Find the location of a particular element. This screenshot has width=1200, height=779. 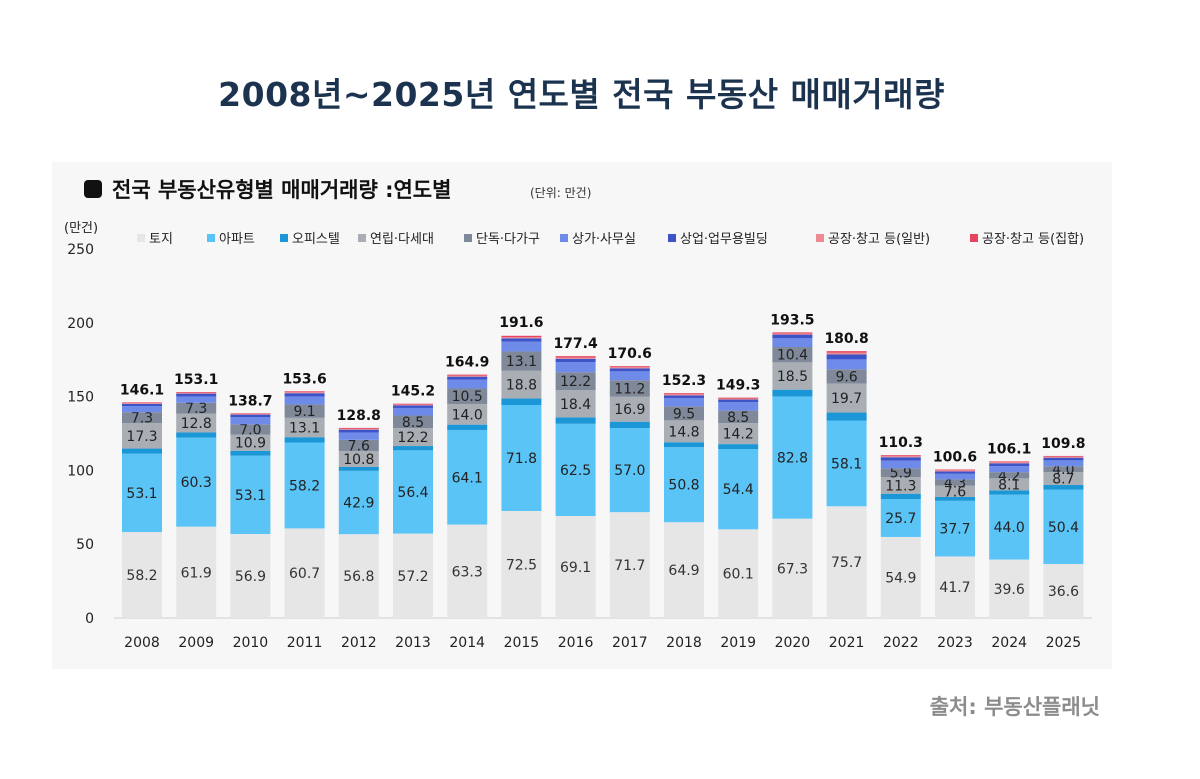

segment-value-label: 7.3 is located at coordinates (196, 409).